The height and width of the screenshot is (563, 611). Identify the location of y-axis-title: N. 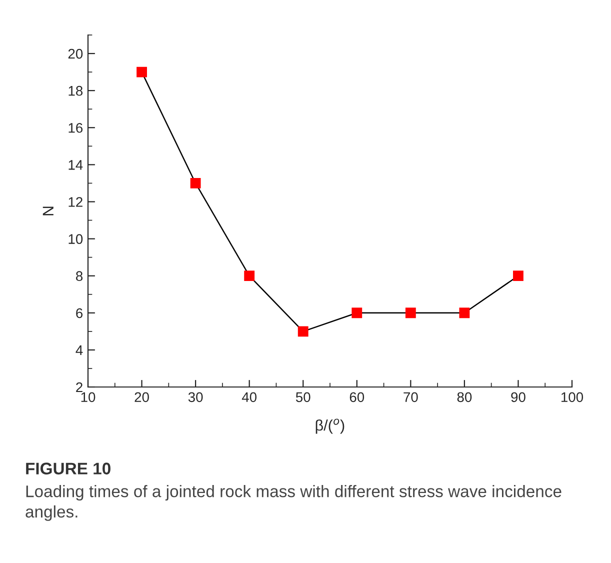
(48, 211).